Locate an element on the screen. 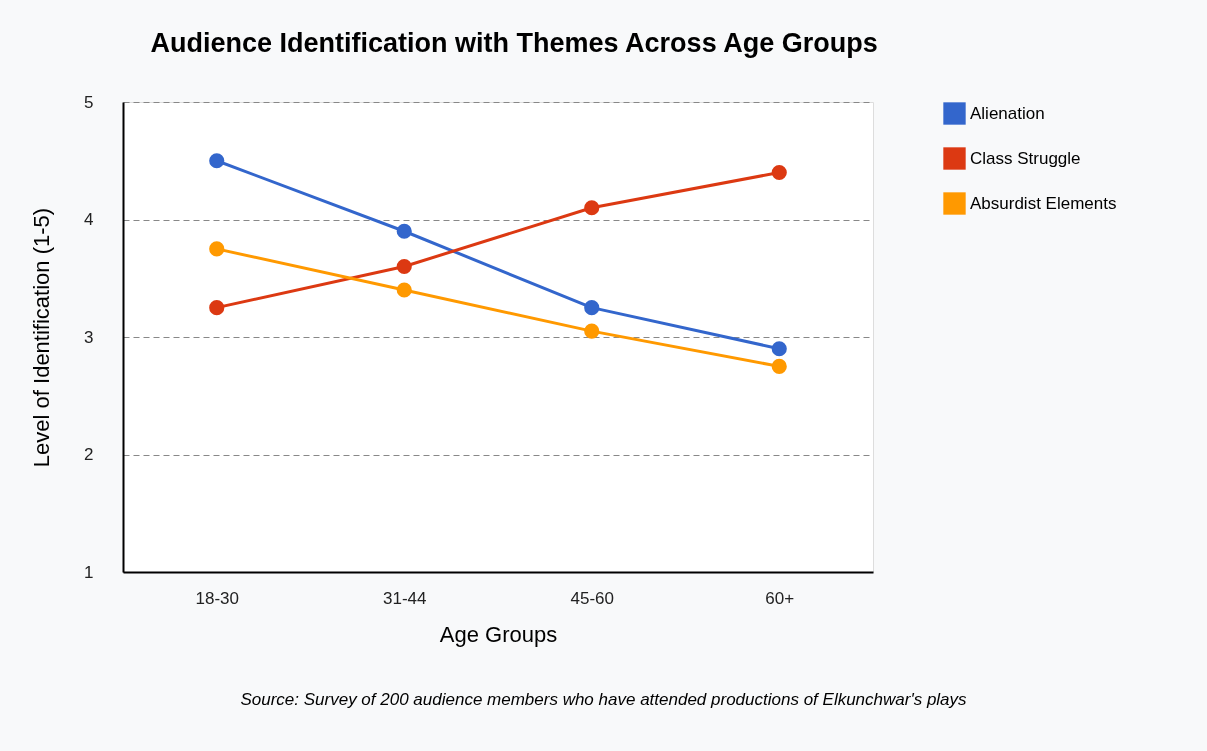  y-tick-label: 3 is located at coordinates (89, 337).